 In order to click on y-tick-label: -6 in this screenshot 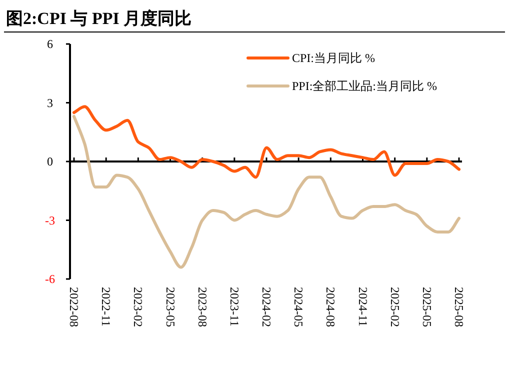, I will do `click(50, 279)`.